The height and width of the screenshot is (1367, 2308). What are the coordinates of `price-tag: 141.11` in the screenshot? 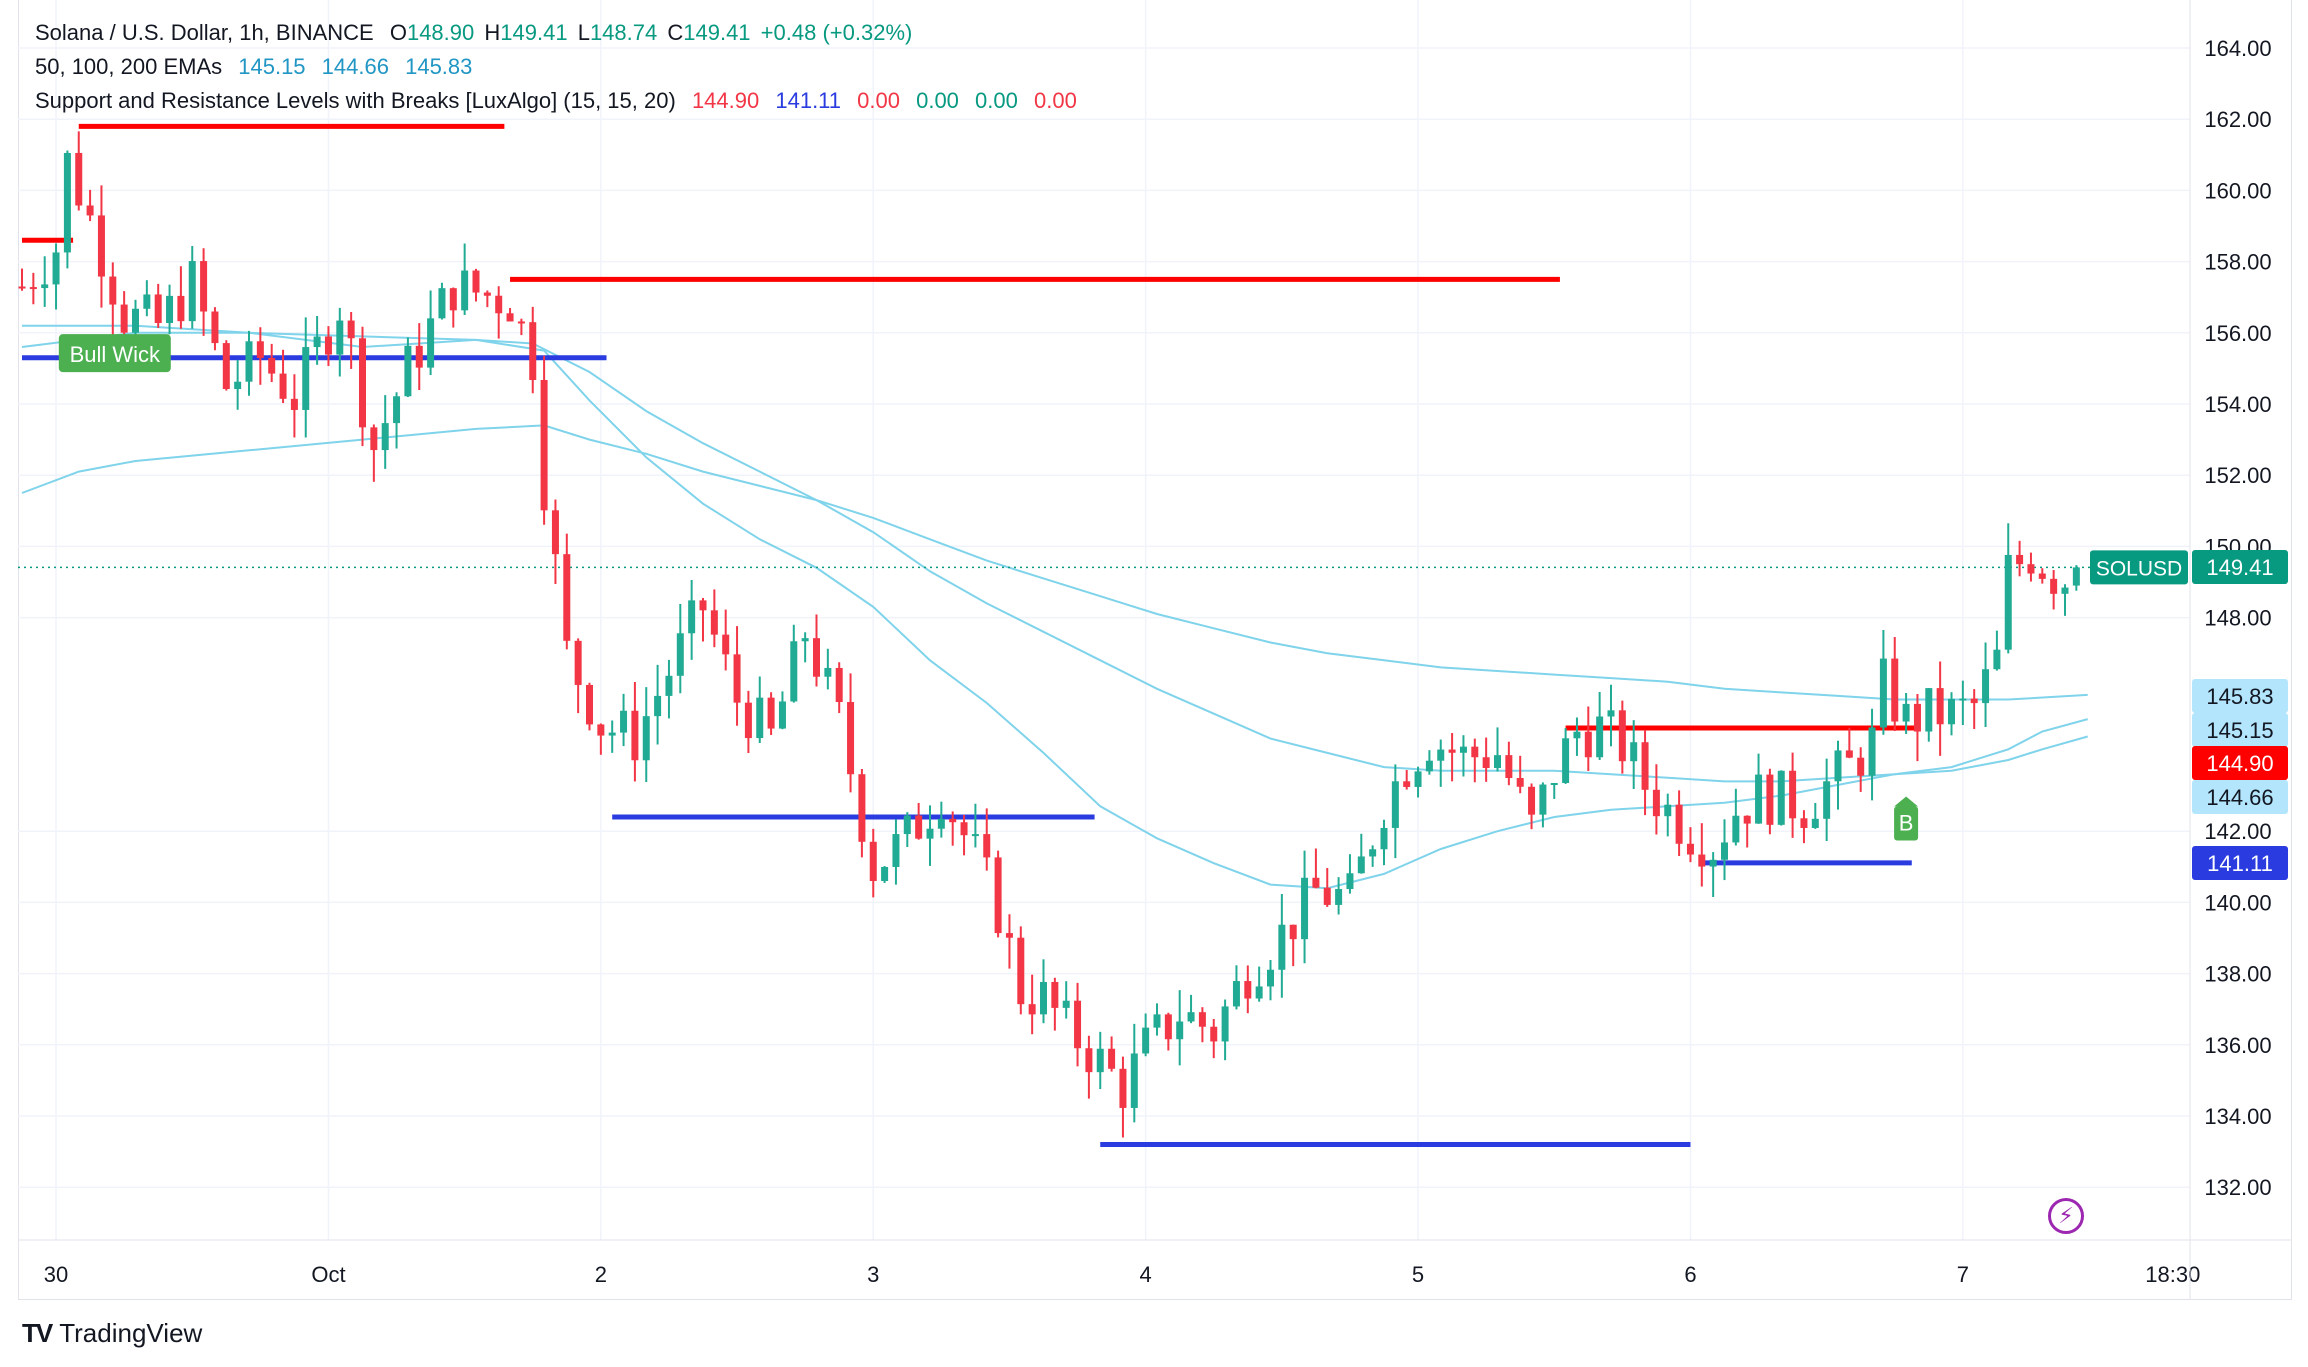 It's located at (2240, 863).